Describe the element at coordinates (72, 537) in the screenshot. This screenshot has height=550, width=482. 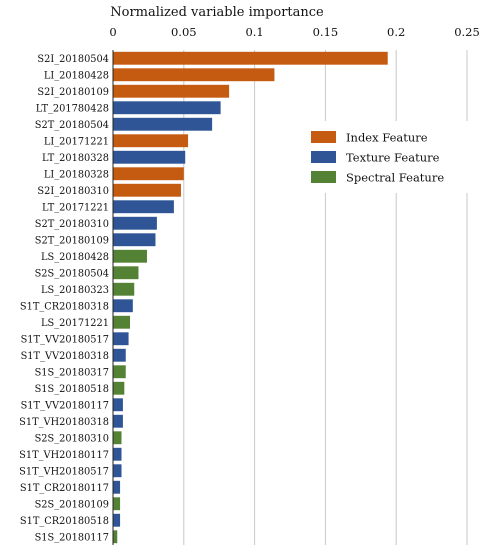
I see `category-label: S1S_20180117` at that location.